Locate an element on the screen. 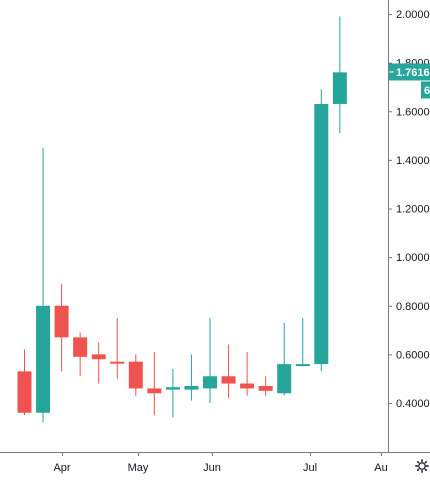 Image resolution: width=430 pixels, height=480 pixels. time-axis: Apr May Jun Jul Au is located at coordinates (220, 463).